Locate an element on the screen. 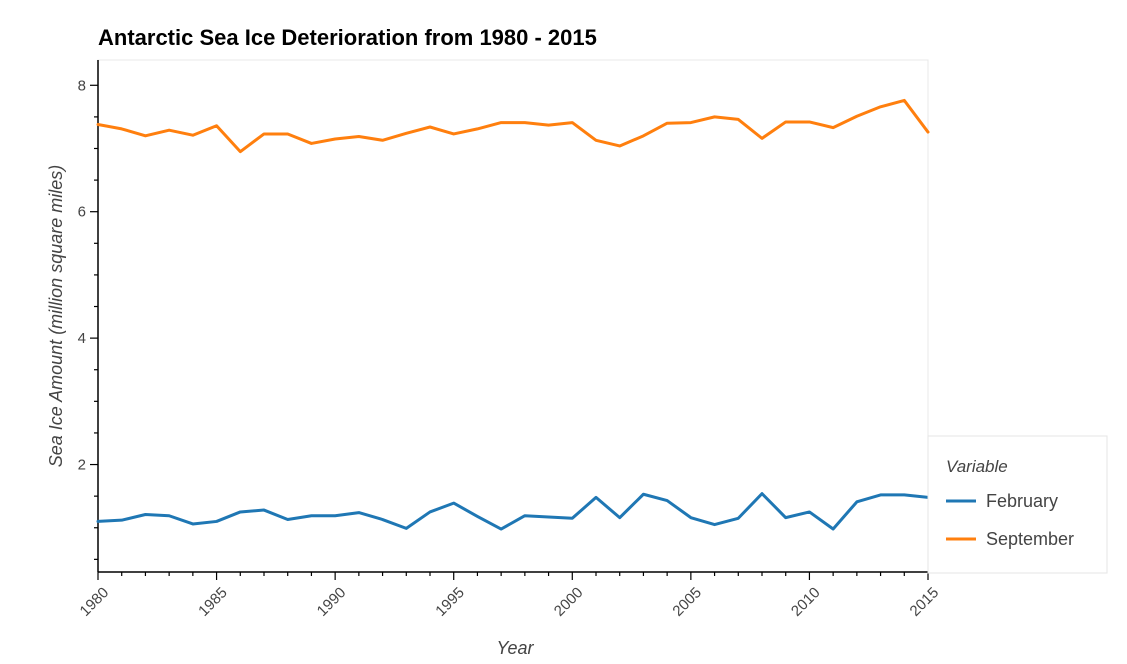 The height and width of the screenshot is (664, 1127). y-tick-label: 8 is located at coordinates (82, 85).